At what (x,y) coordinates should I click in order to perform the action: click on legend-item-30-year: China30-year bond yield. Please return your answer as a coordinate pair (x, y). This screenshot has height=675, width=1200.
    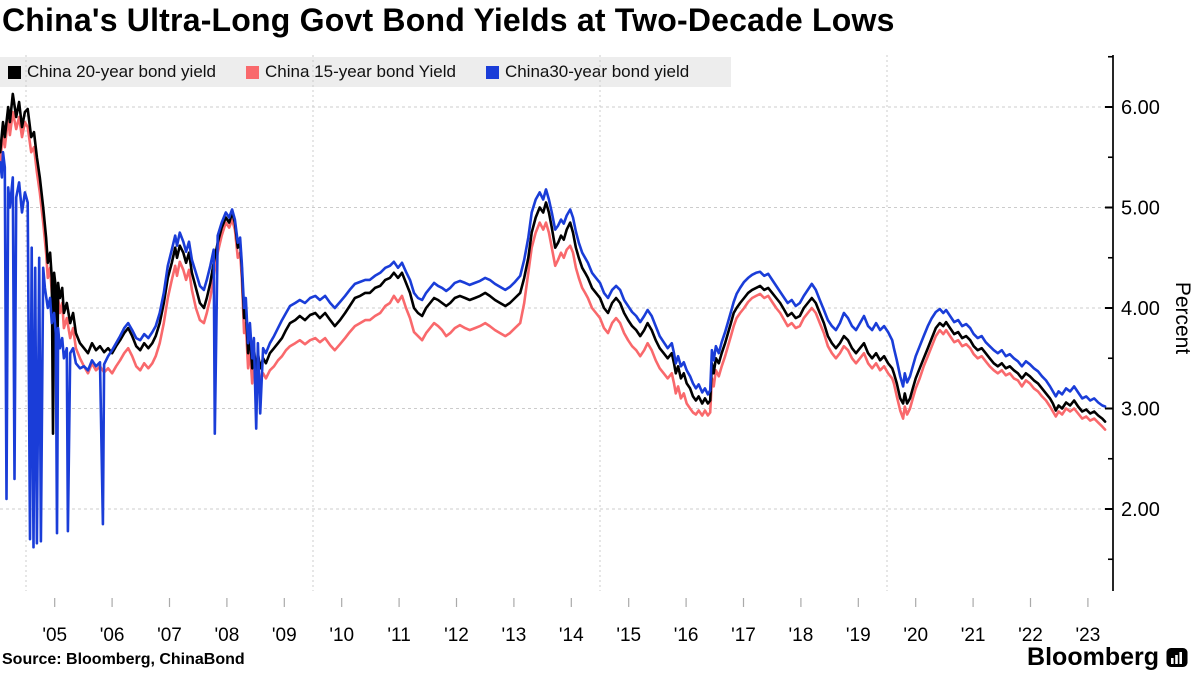
    Looking at the image, I should click on (587, 72).